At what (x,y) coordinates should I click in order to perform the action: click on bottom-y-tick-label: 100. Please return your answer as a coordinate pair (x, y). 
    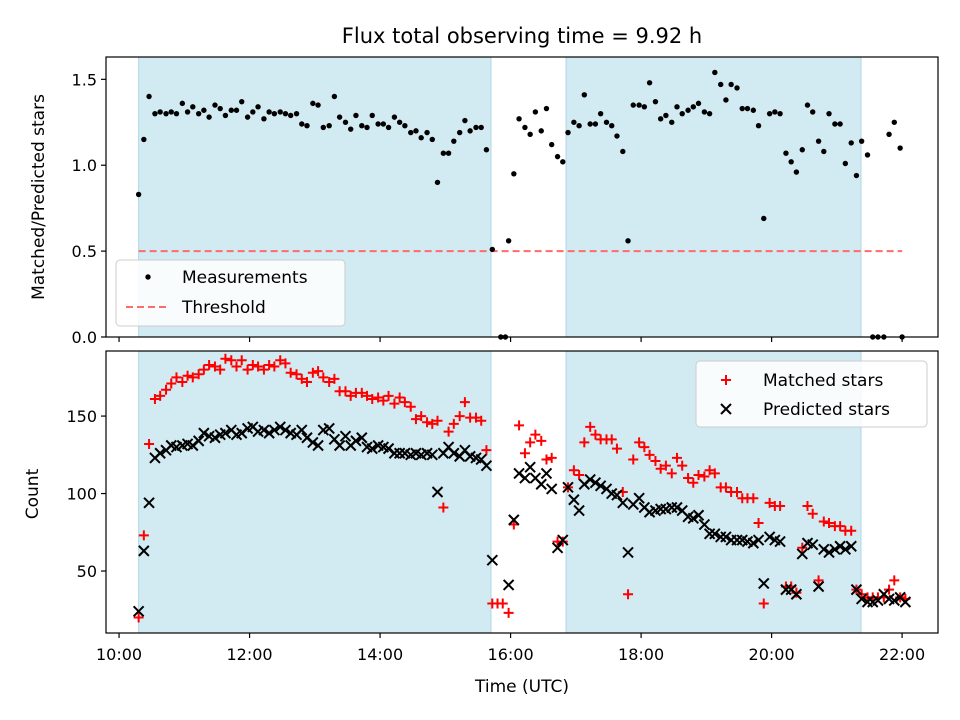
    Looking at the image, I should click on (81, 494).